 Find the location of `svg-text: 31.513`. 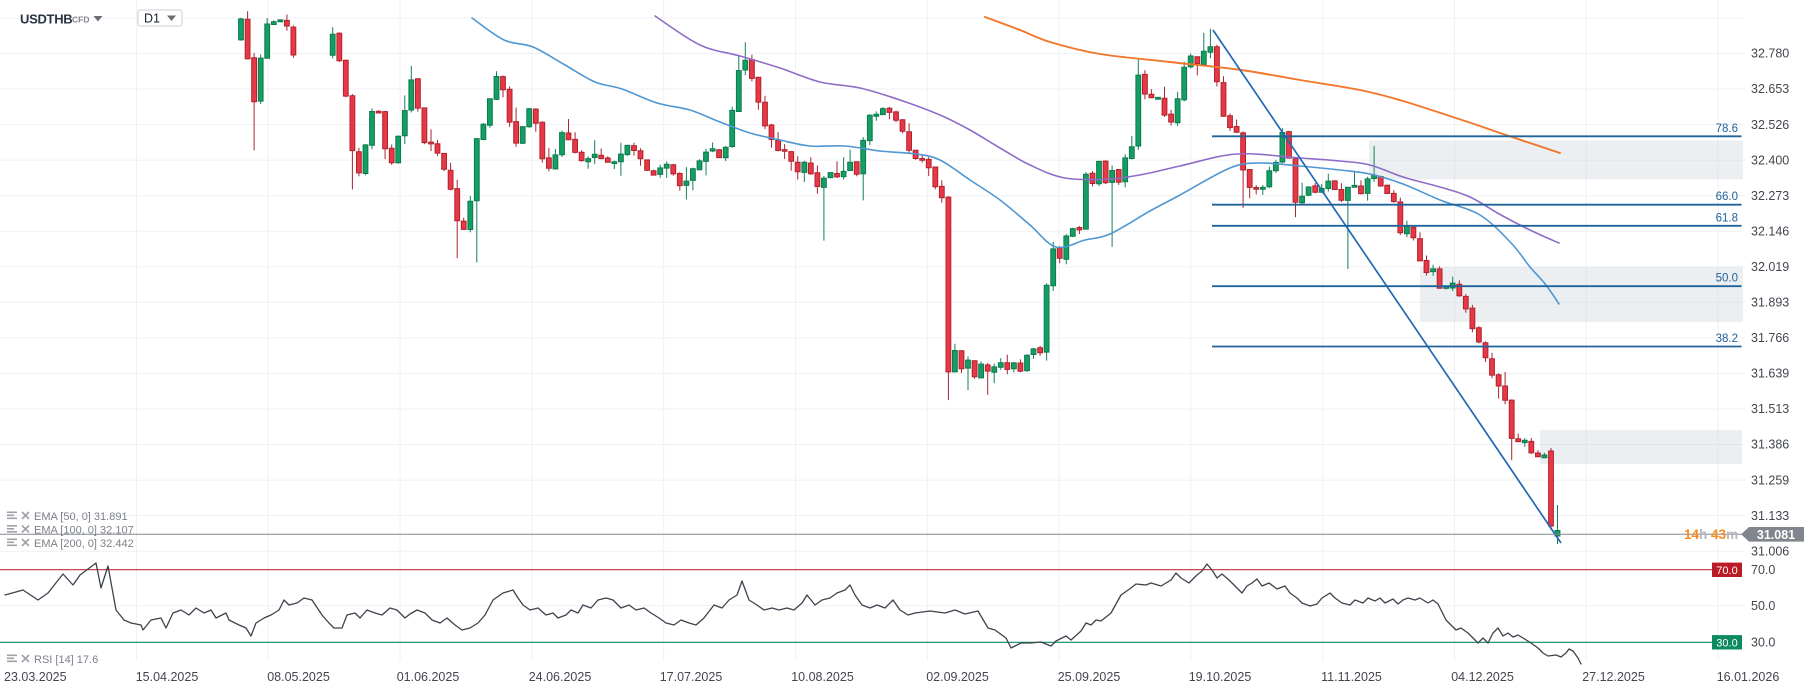

svg-text: 31.513 is located at coordinates (1770, 409).